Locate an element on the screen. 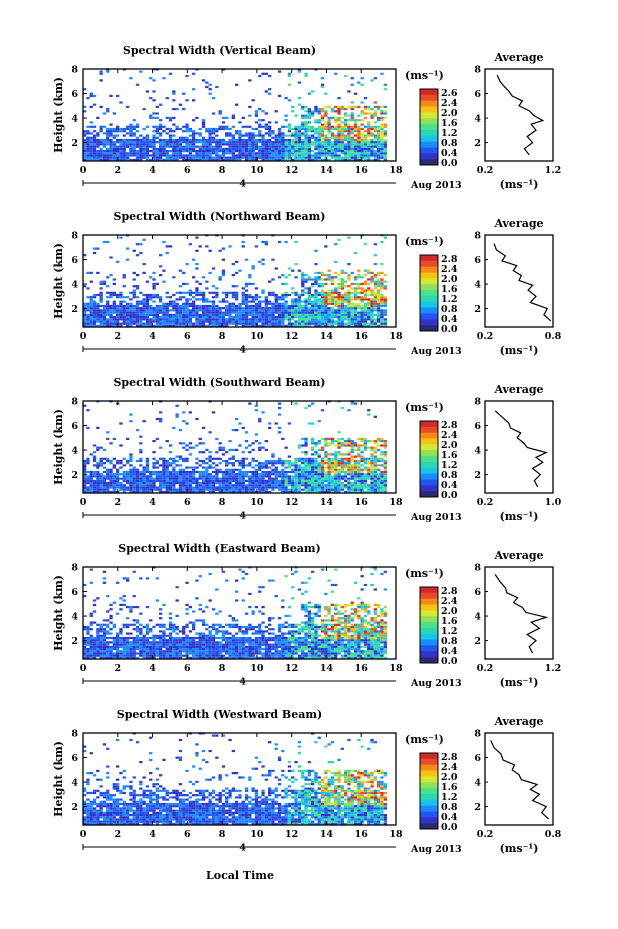 Image resolution: width=618 pixels, height=929 pixels. colorbar-tick-label: 0.8 is located at coordinates (449, 309).